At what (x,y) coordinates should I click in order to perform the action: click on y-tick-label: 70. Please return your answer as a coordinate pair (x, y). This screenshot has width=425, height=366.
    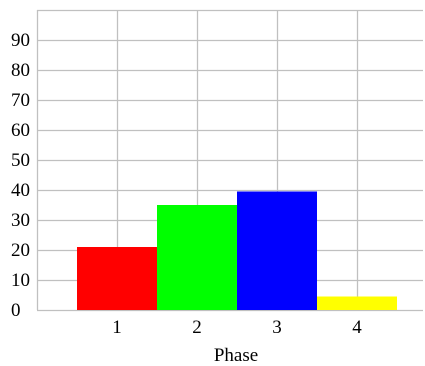
    Looking at the image, I should click on (20, 100).